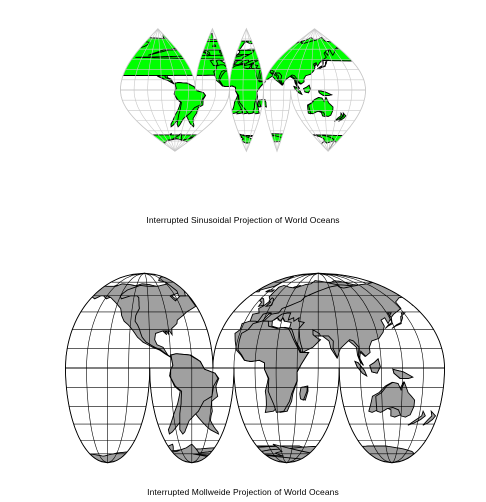 The width and height of the screenshot is (486, 502). Describe the element at coordinates (361, 368) in the screenshot. I see `land-sumatra` at that location.